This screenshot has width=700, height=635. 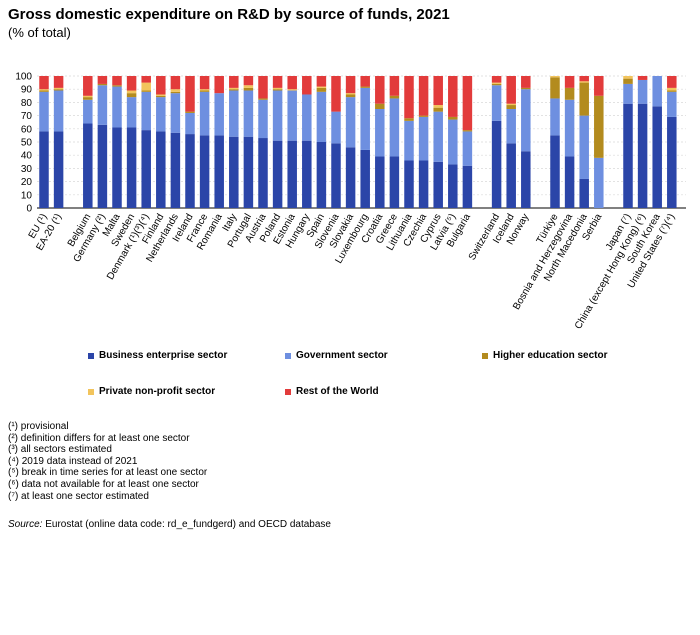 What do you see at coordinates (27, 129) in the screenshot?
I see `y-tick-label: 60` at bounding box center [27, 129].